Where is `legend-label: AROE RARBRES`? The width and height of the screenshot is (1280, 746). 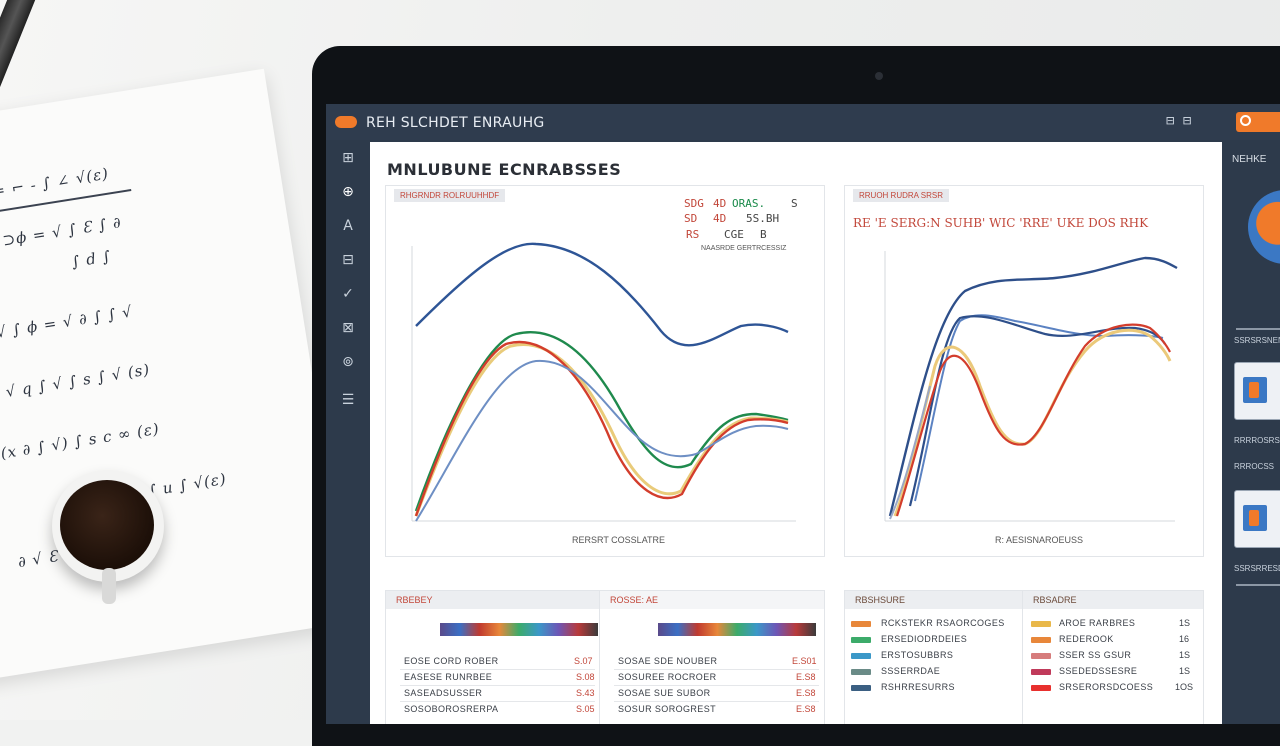 legend-label: AROE RARBRES is located at coordinates (1097, 623).